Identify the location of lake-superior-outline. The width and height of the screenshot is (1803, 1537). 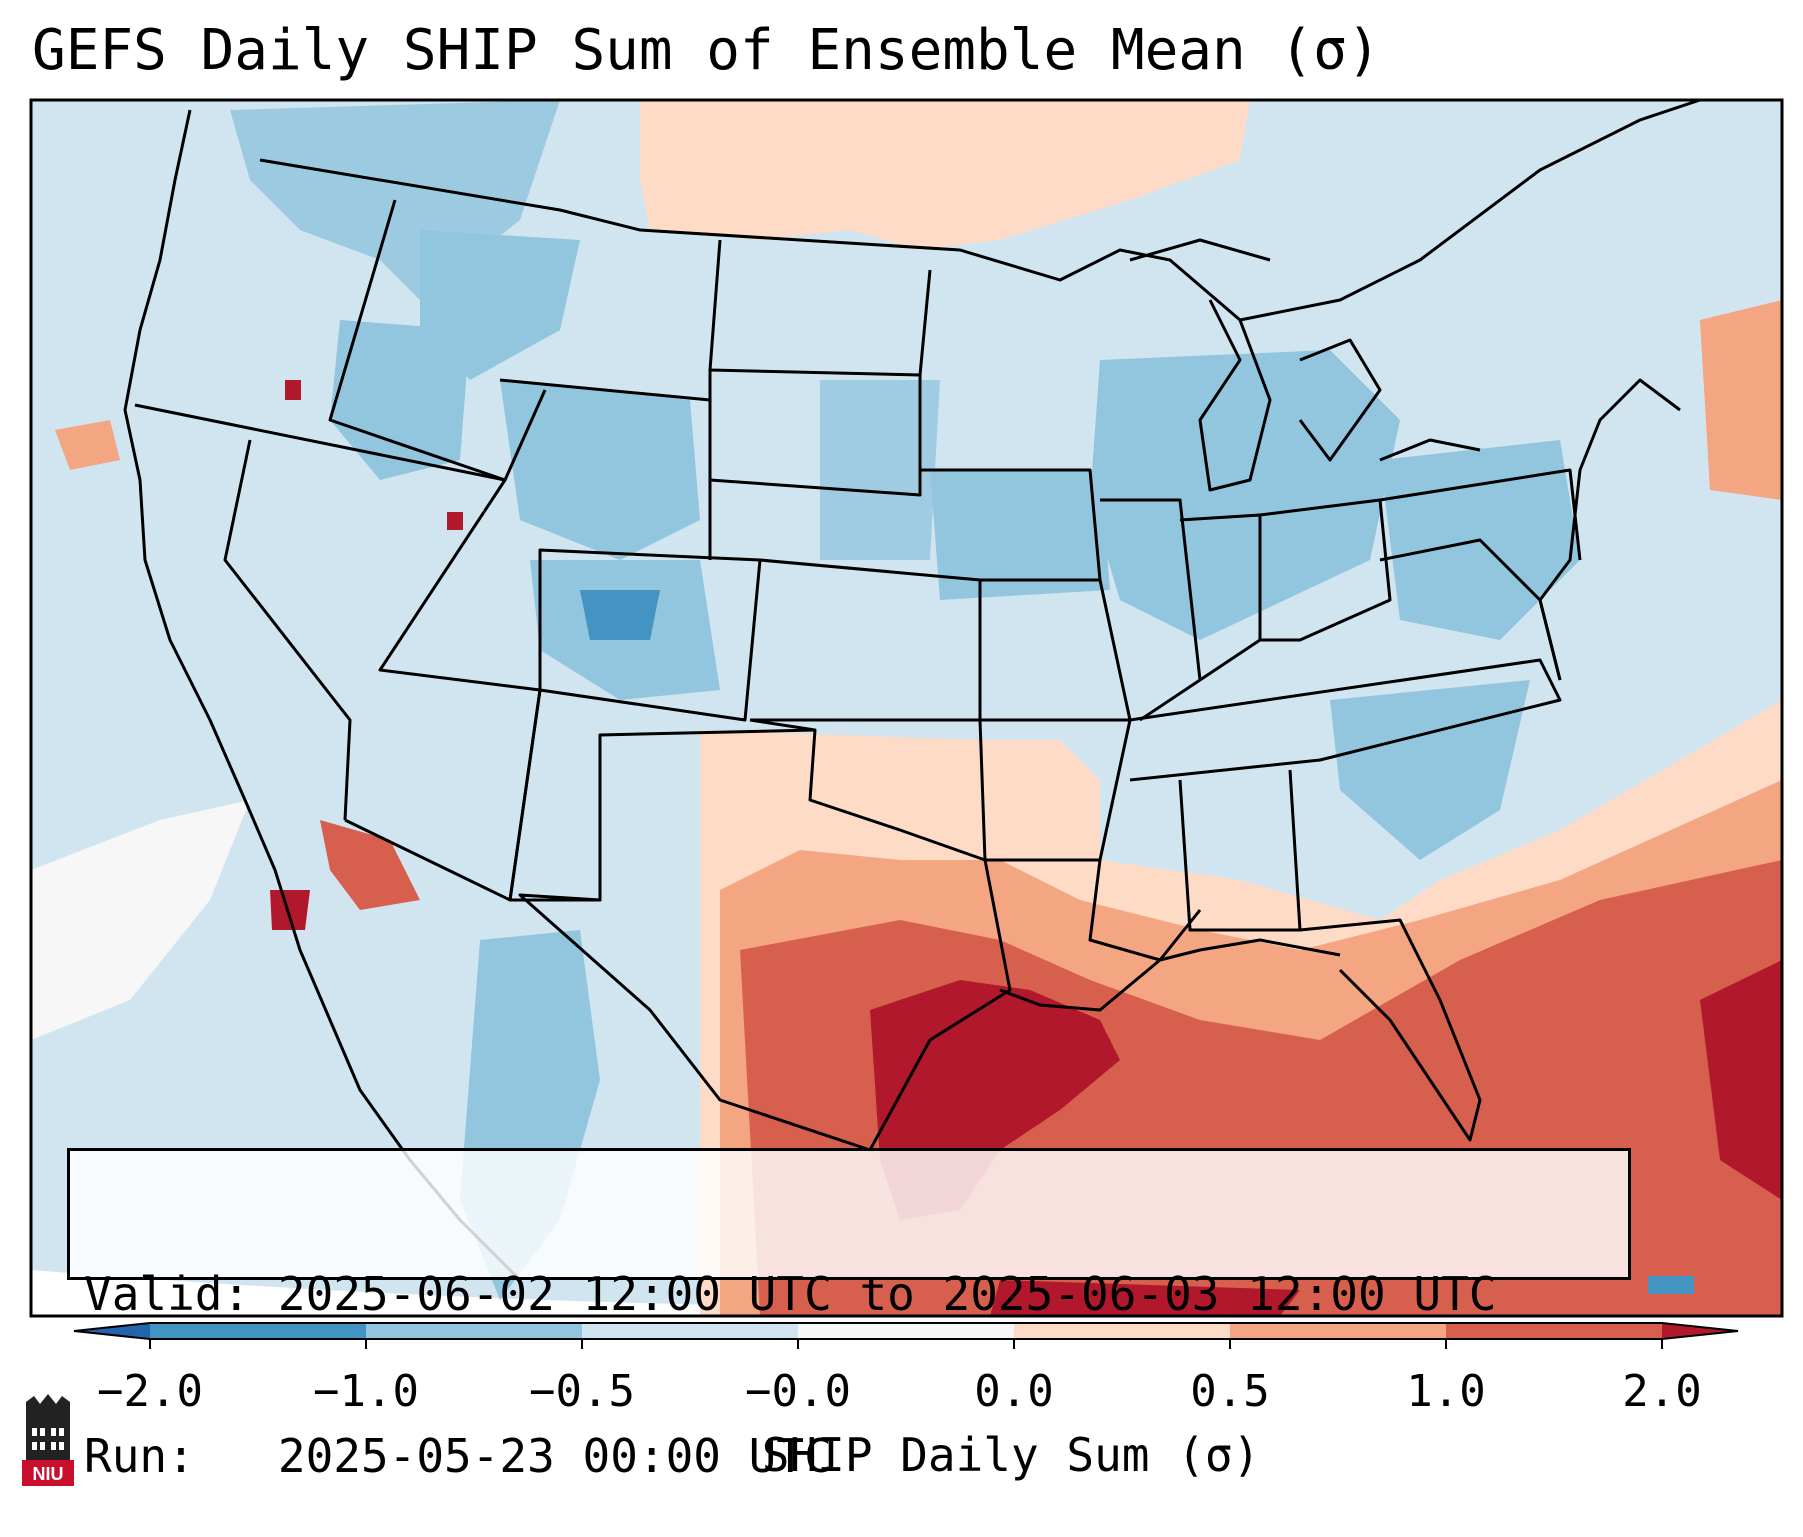
(1200, 250).